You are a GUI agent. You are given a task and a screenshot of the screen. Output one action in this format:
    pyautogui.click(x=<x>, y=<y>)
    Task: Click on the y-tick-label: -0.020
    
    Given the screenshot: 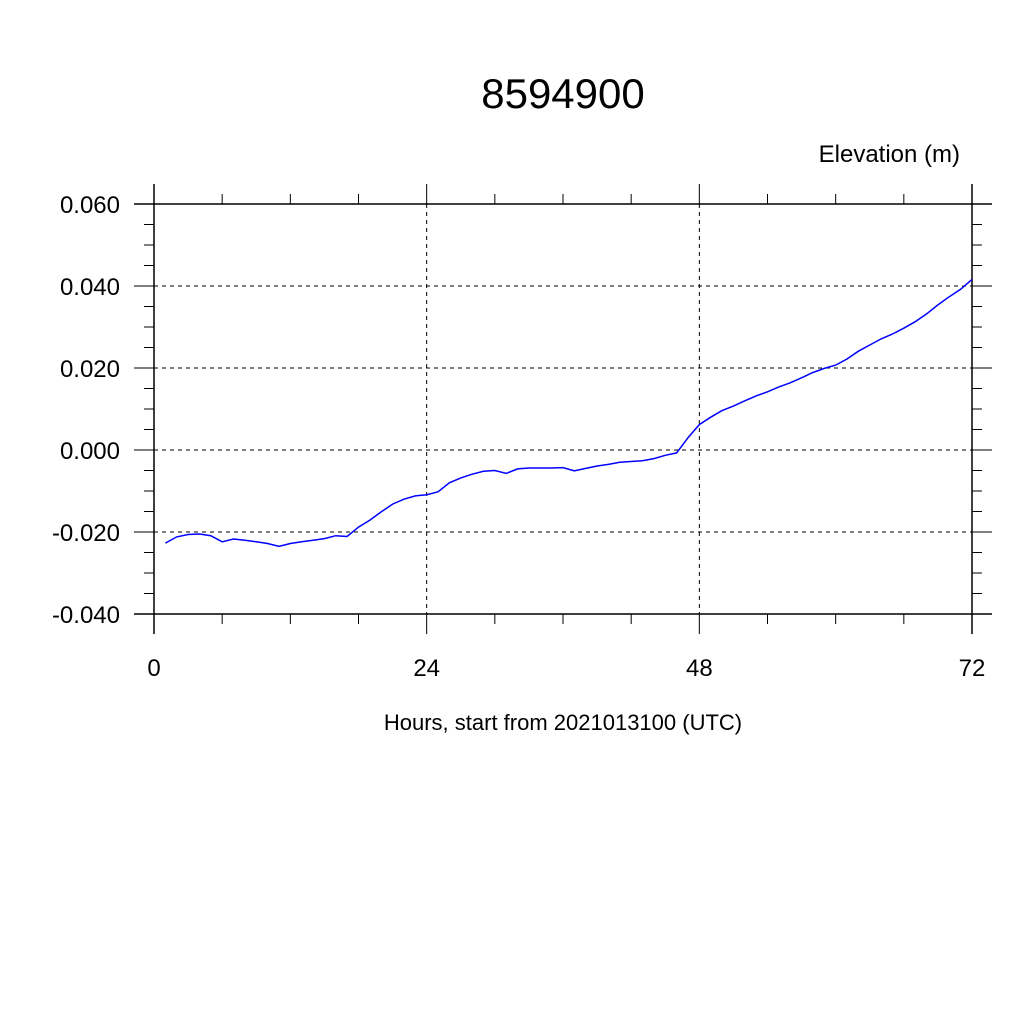 What is the action you would take?
    pyautogui.click(x=86, y=533)
    